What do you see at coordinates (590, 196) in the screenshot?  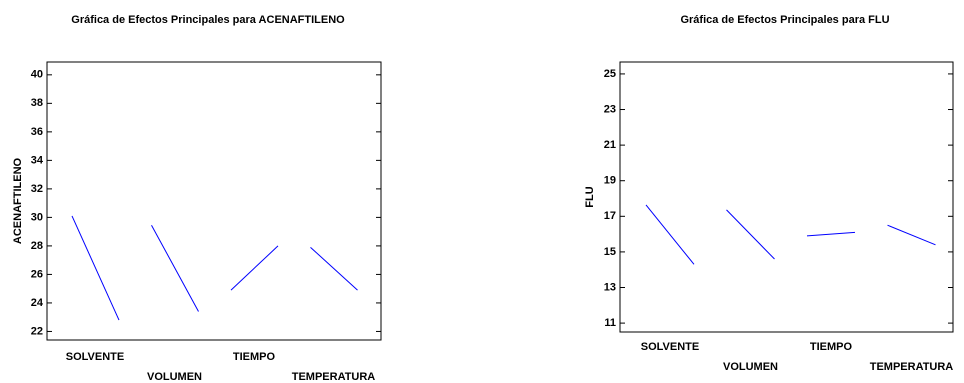 I see `y-axis-label: FLU` at bounding box center [590, 196].